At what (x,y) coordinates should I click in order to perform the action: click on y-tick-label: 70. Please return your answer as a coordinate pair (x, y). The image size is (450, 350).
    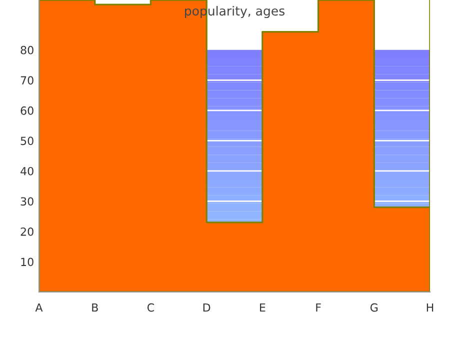
    Looking at the image, I should click on (27, 80).